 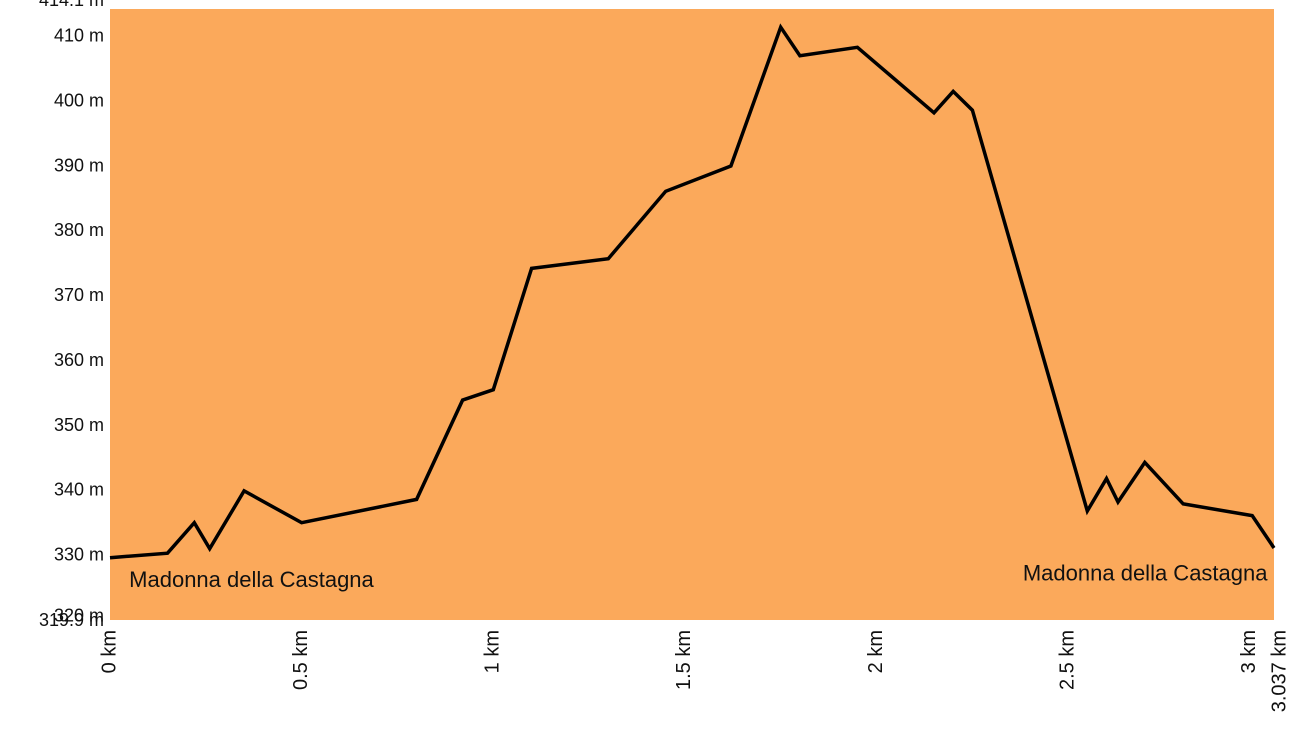 I want to click on x-tick-label: 0.5 km, so click(x=301, y=660).